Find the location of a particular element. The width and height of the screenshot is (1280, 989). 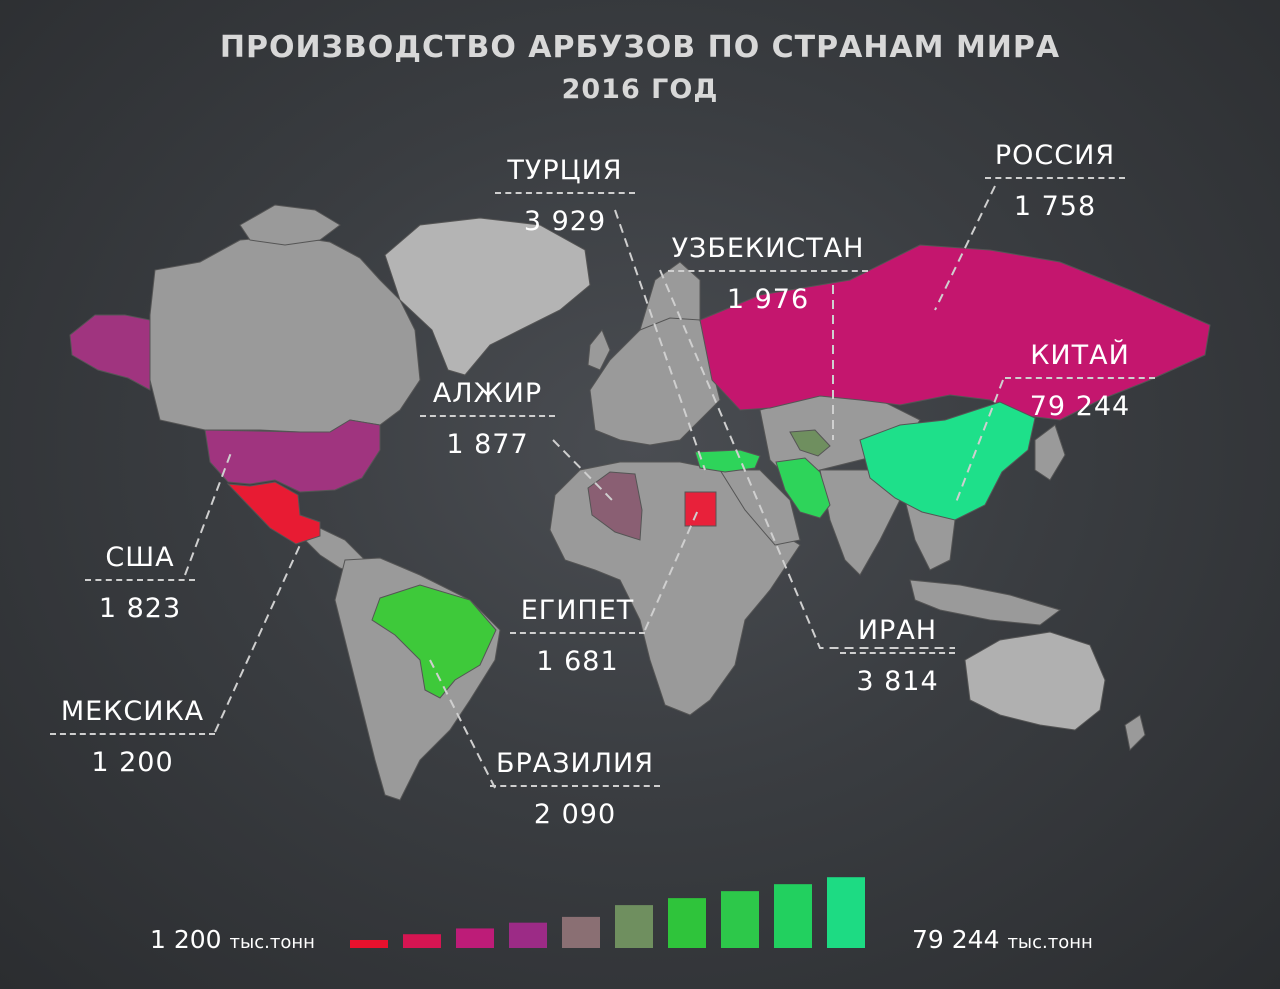

label-algeria: АЛЖИР 1 877 is located at coordinates (487, 419).